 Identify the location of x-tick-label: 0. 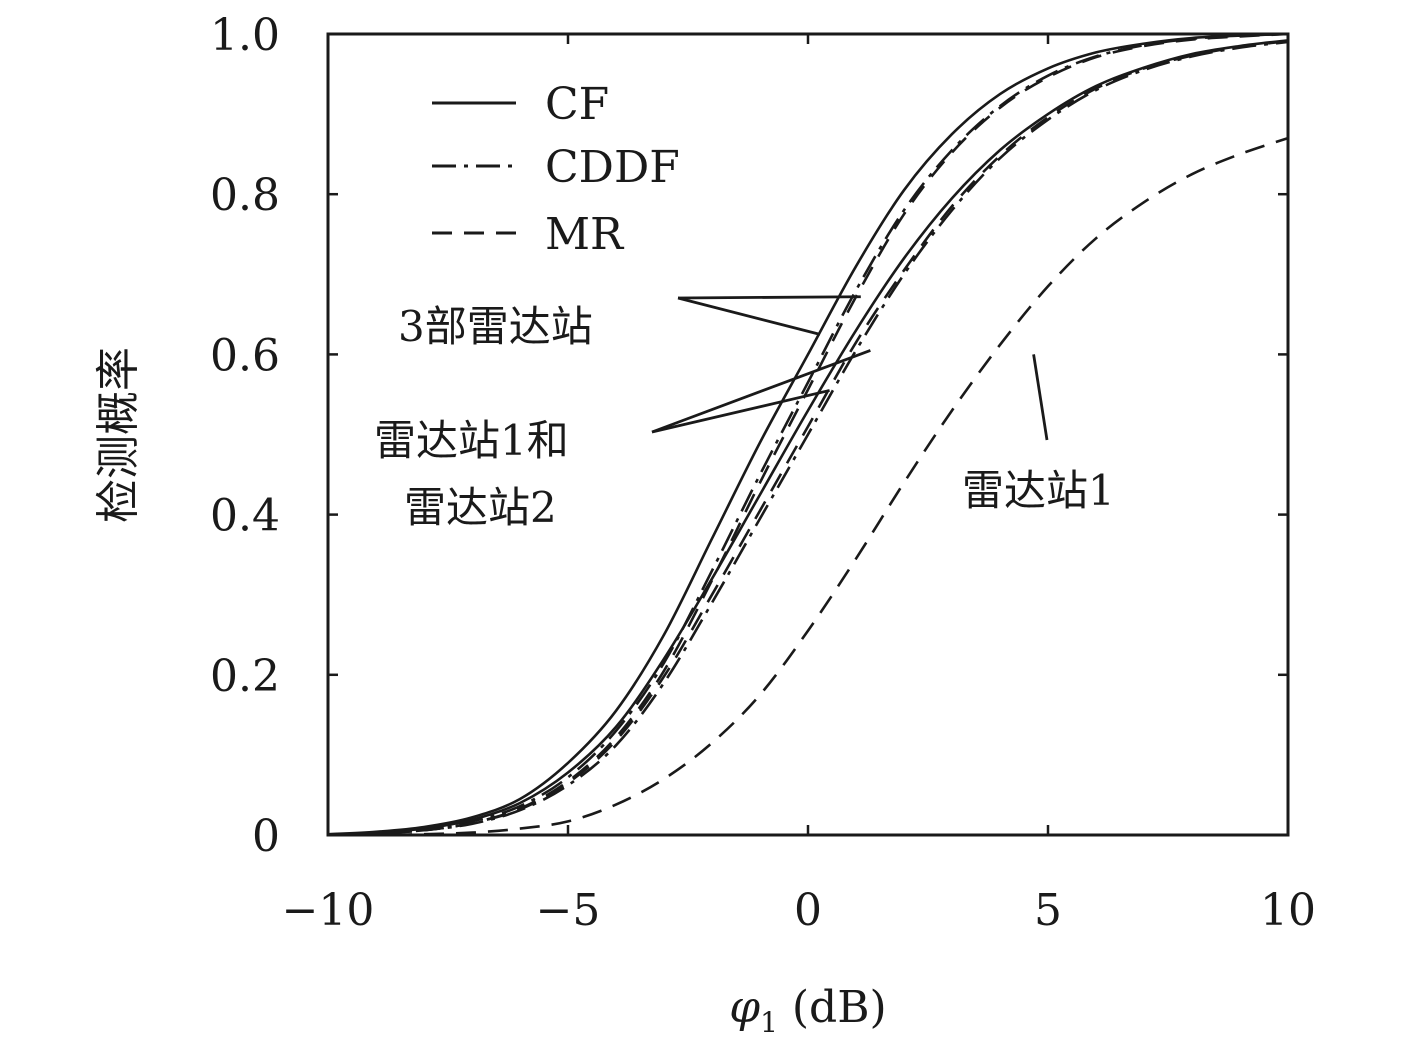
(808, 910).